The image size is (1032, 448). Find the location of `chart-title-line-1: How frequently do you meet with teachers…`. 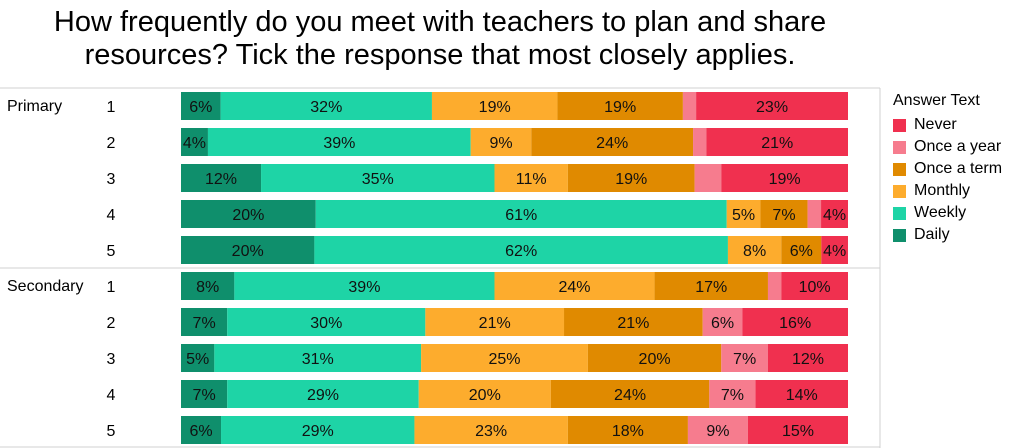

chart-title-line-1: How frequently do you meet with teachers… is located at coordinates (440, 22).